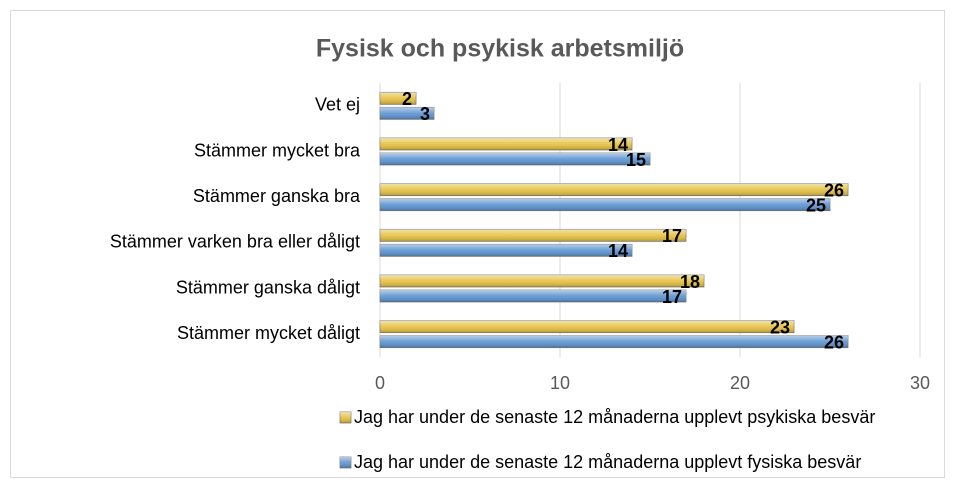 The image size is (955, 488). I want to click on data-label: 25, so click(816, 205).